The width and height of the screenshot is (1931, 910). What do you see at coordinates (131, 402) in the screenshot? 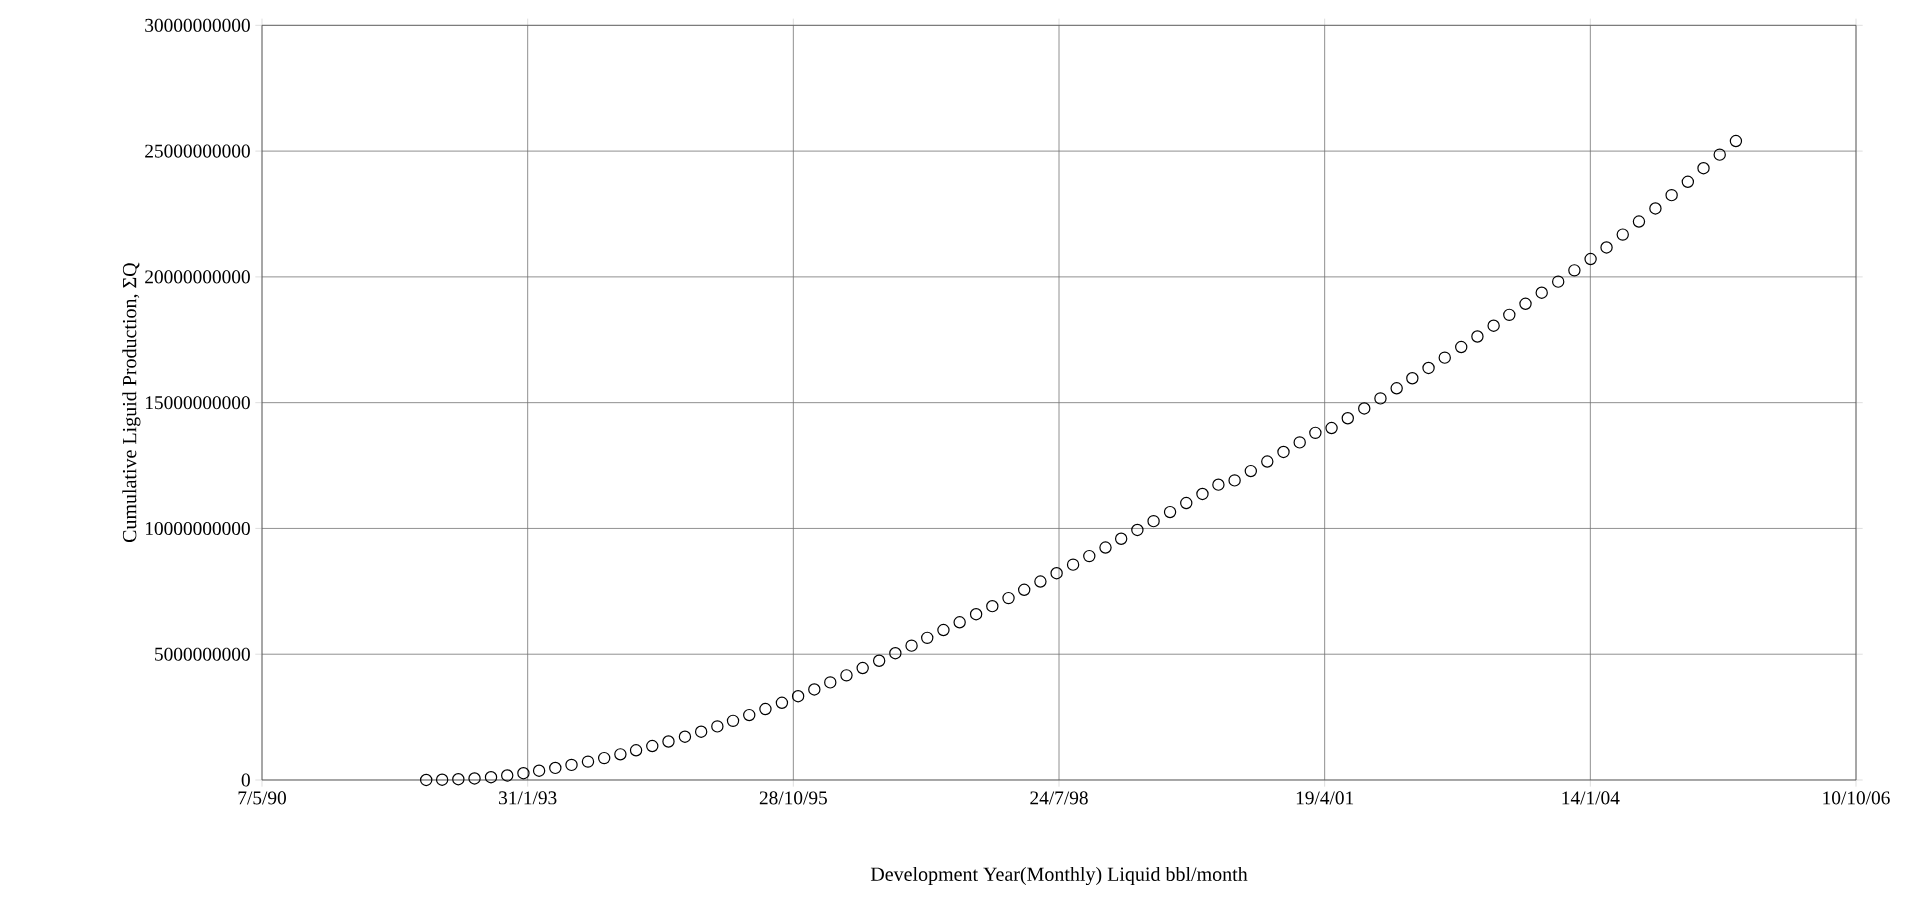
I see `y-axis-title: Cumulative Liguid Production, ΣQ` at bounding box center [131, 402].